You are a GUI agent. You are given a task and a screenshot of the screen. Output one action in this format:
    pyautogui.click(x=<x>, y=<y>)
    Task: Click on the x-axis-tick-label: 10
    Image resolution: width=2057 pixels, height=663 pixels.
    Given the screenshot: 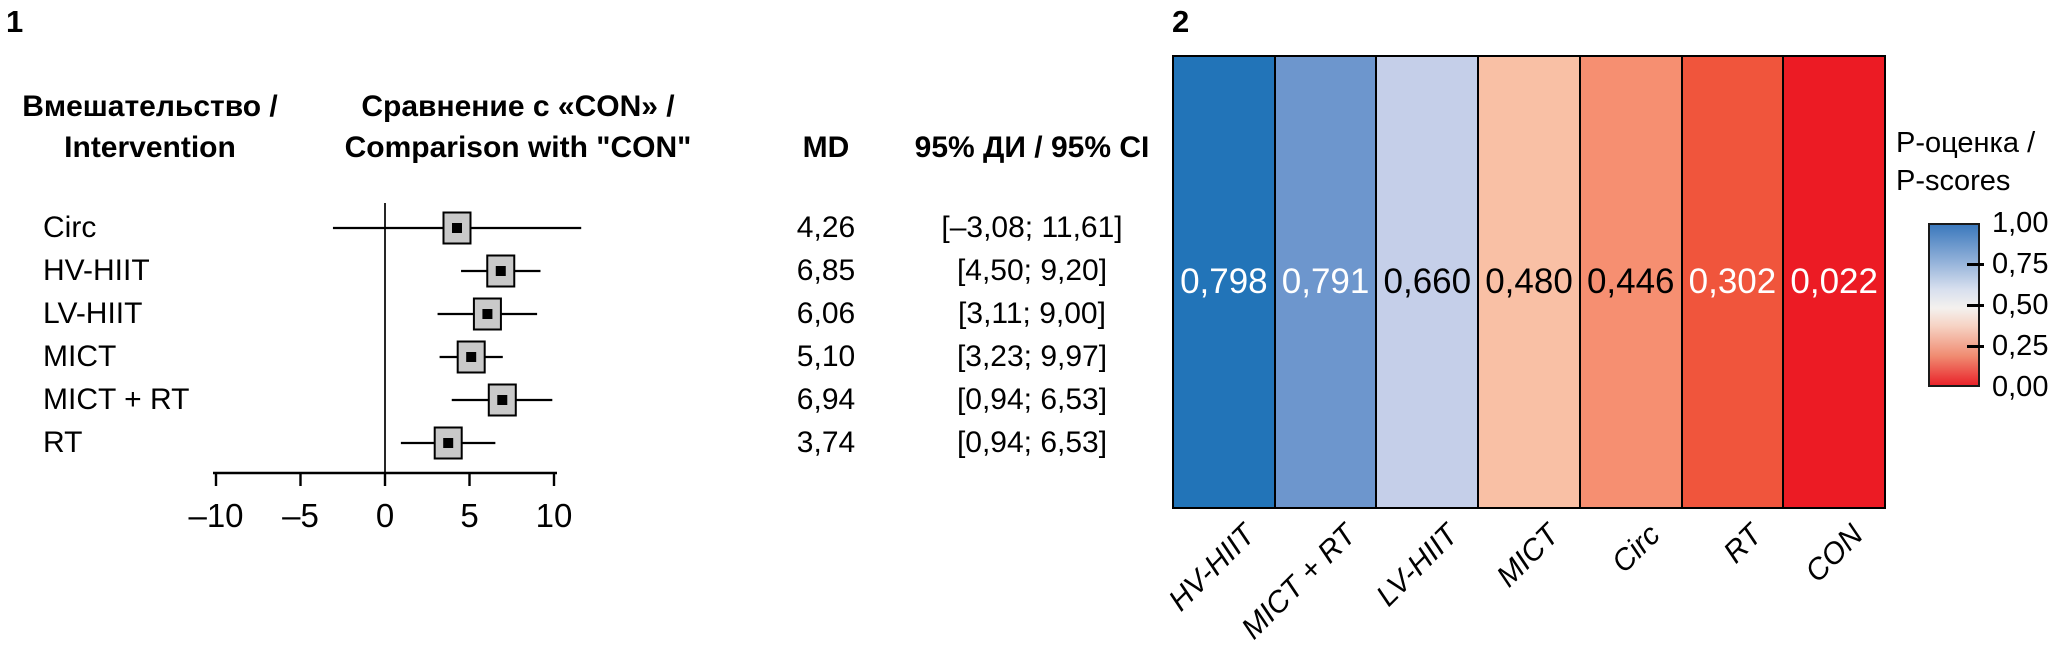 What is the action you would take?
    pyautogui.click(x=554, y=515)
    